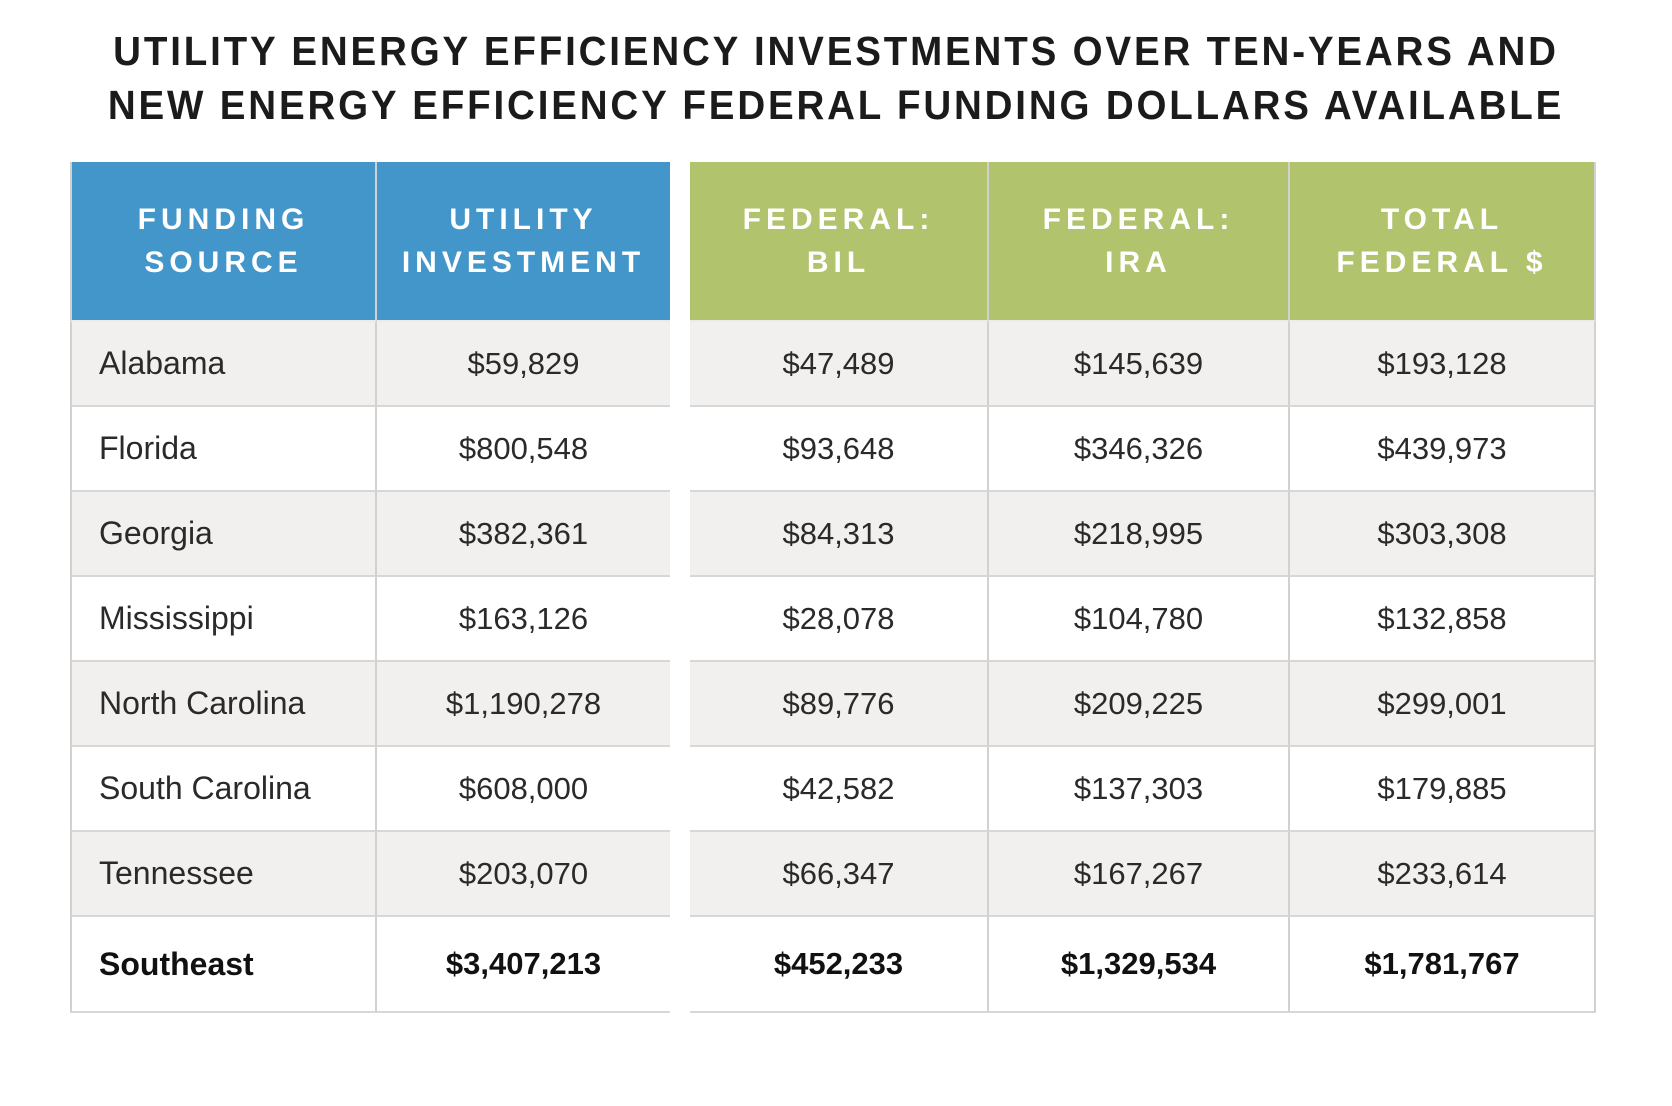 Image resolution: width=1672 pixels, height=1106 pixels. Describe the element at coordinates (838, 450) in the screenshot. I see `bil-value-cell: $93,648` at that location.